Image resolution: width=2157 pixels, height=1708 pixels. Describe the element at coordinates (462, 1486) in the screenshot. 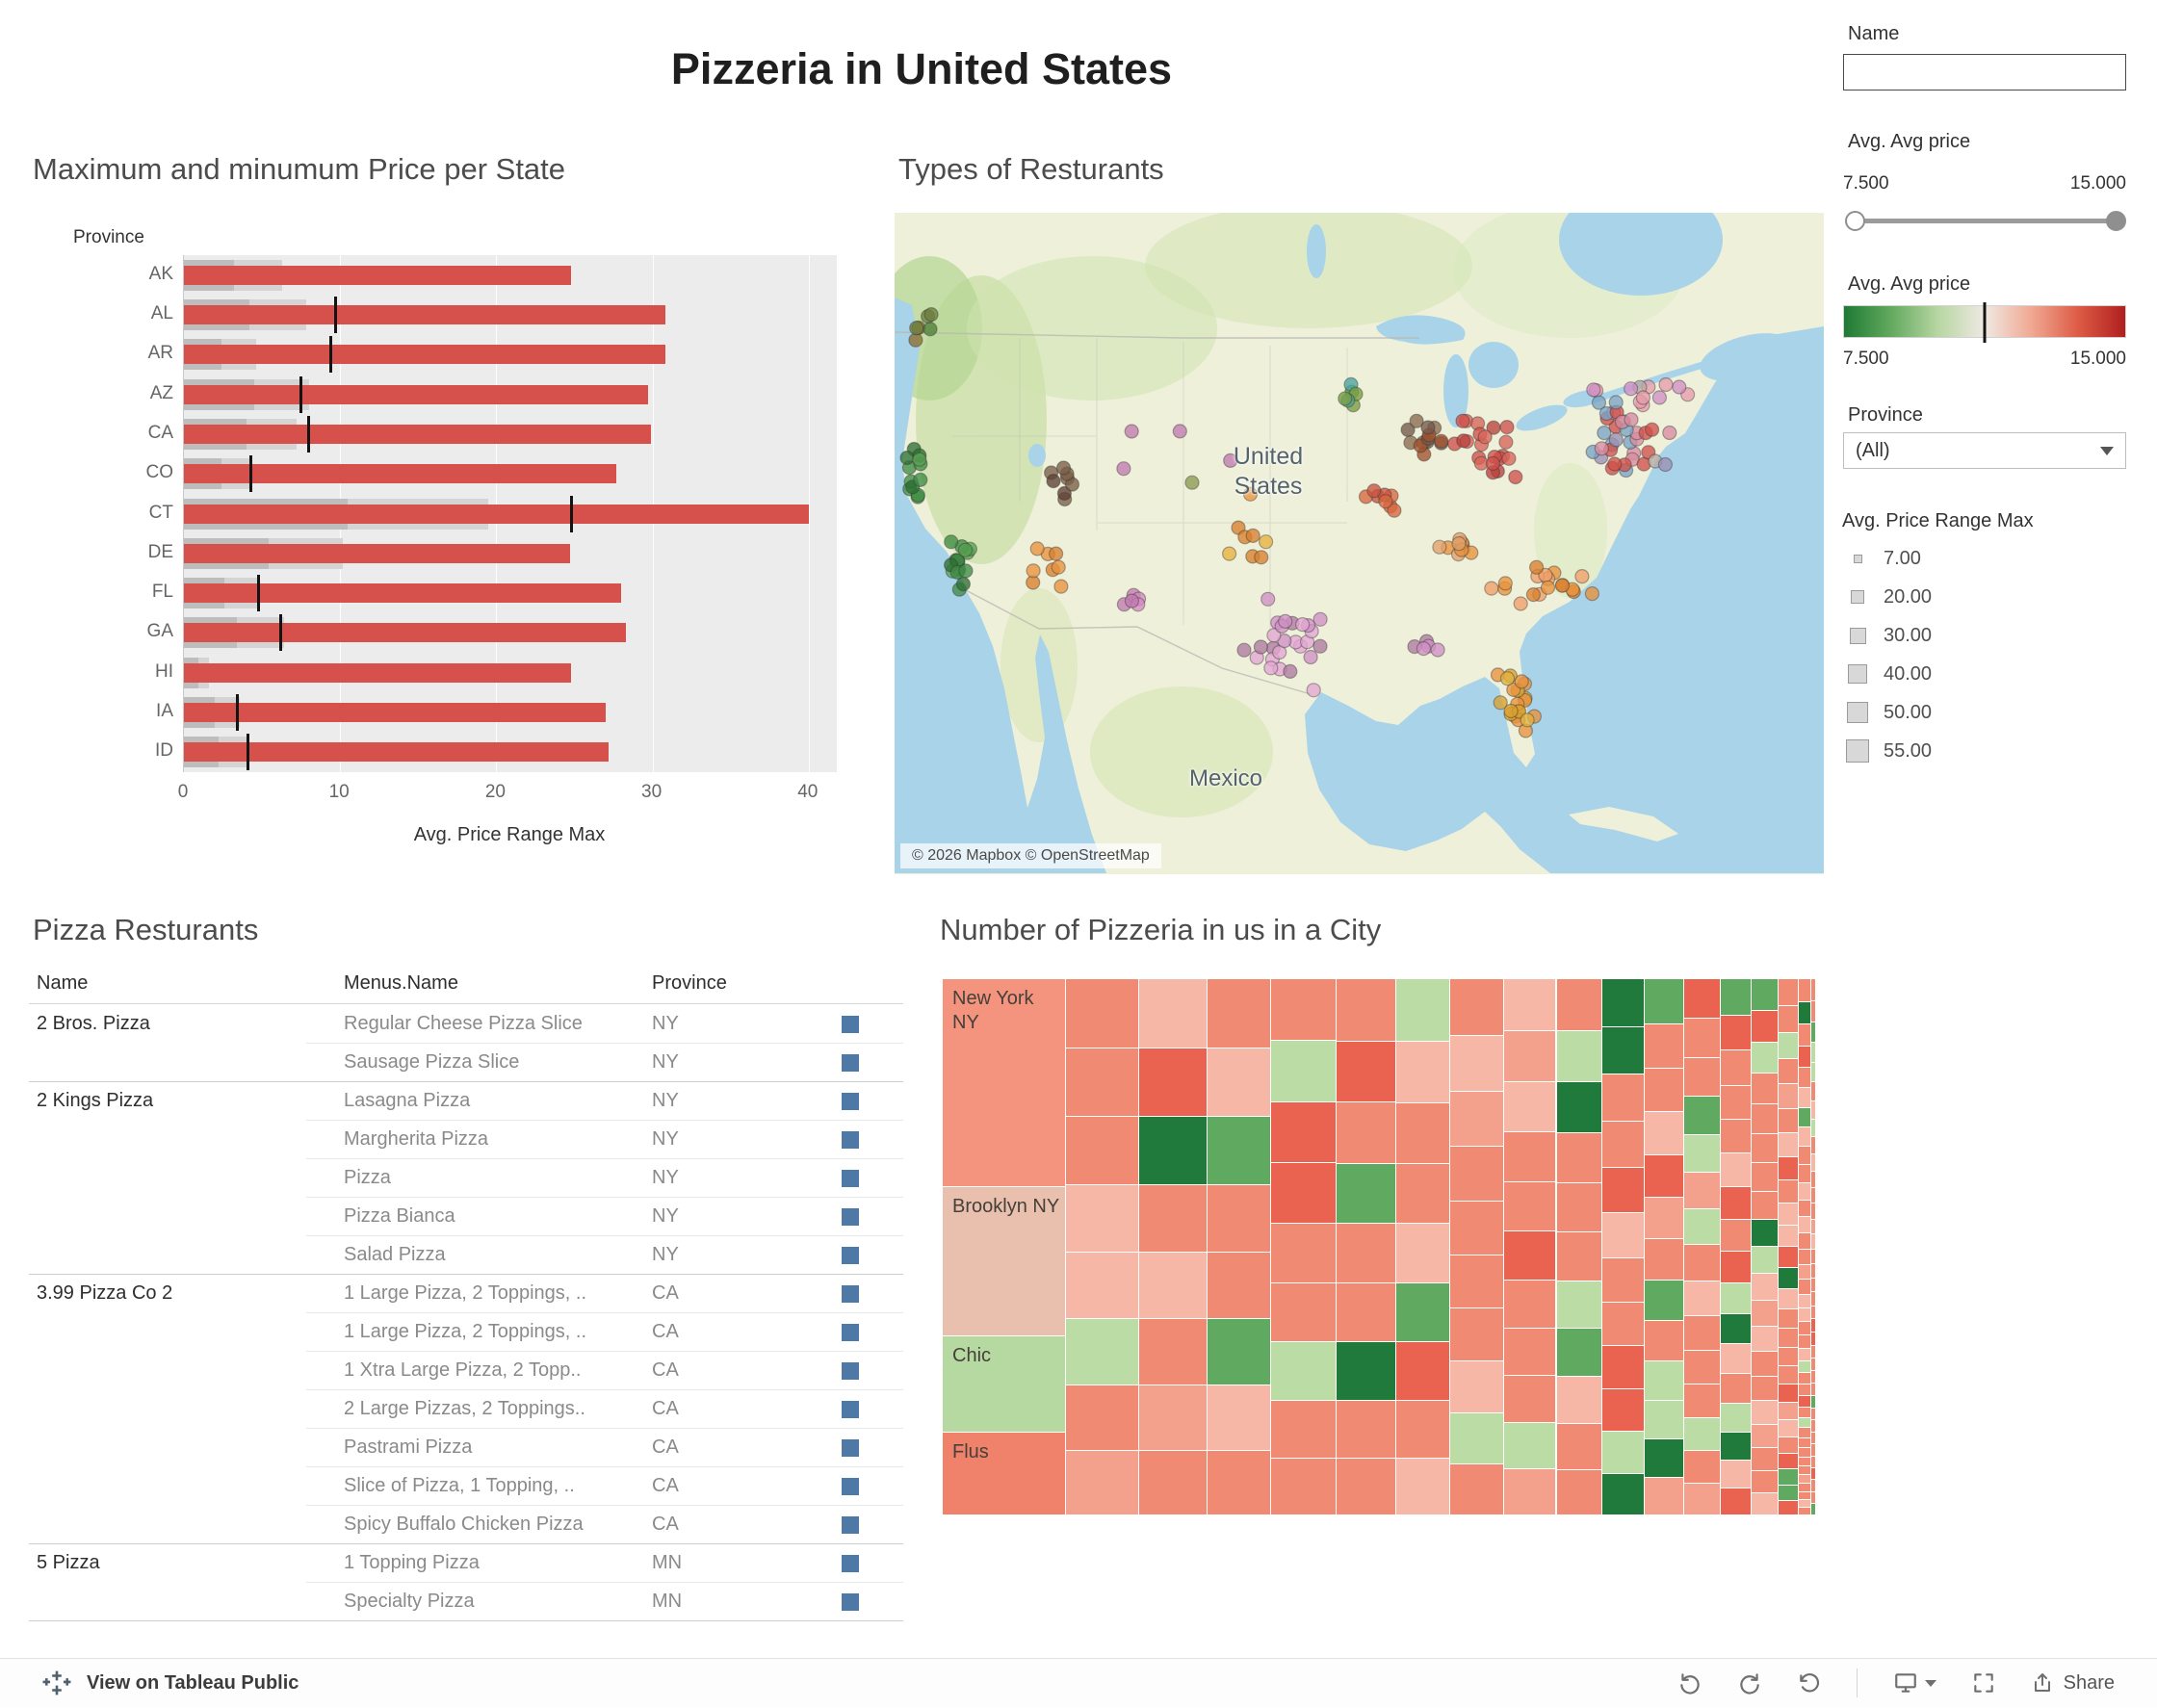

I see `table-row: Slice of Pizza, 1 Topping, .. CA` at that location.